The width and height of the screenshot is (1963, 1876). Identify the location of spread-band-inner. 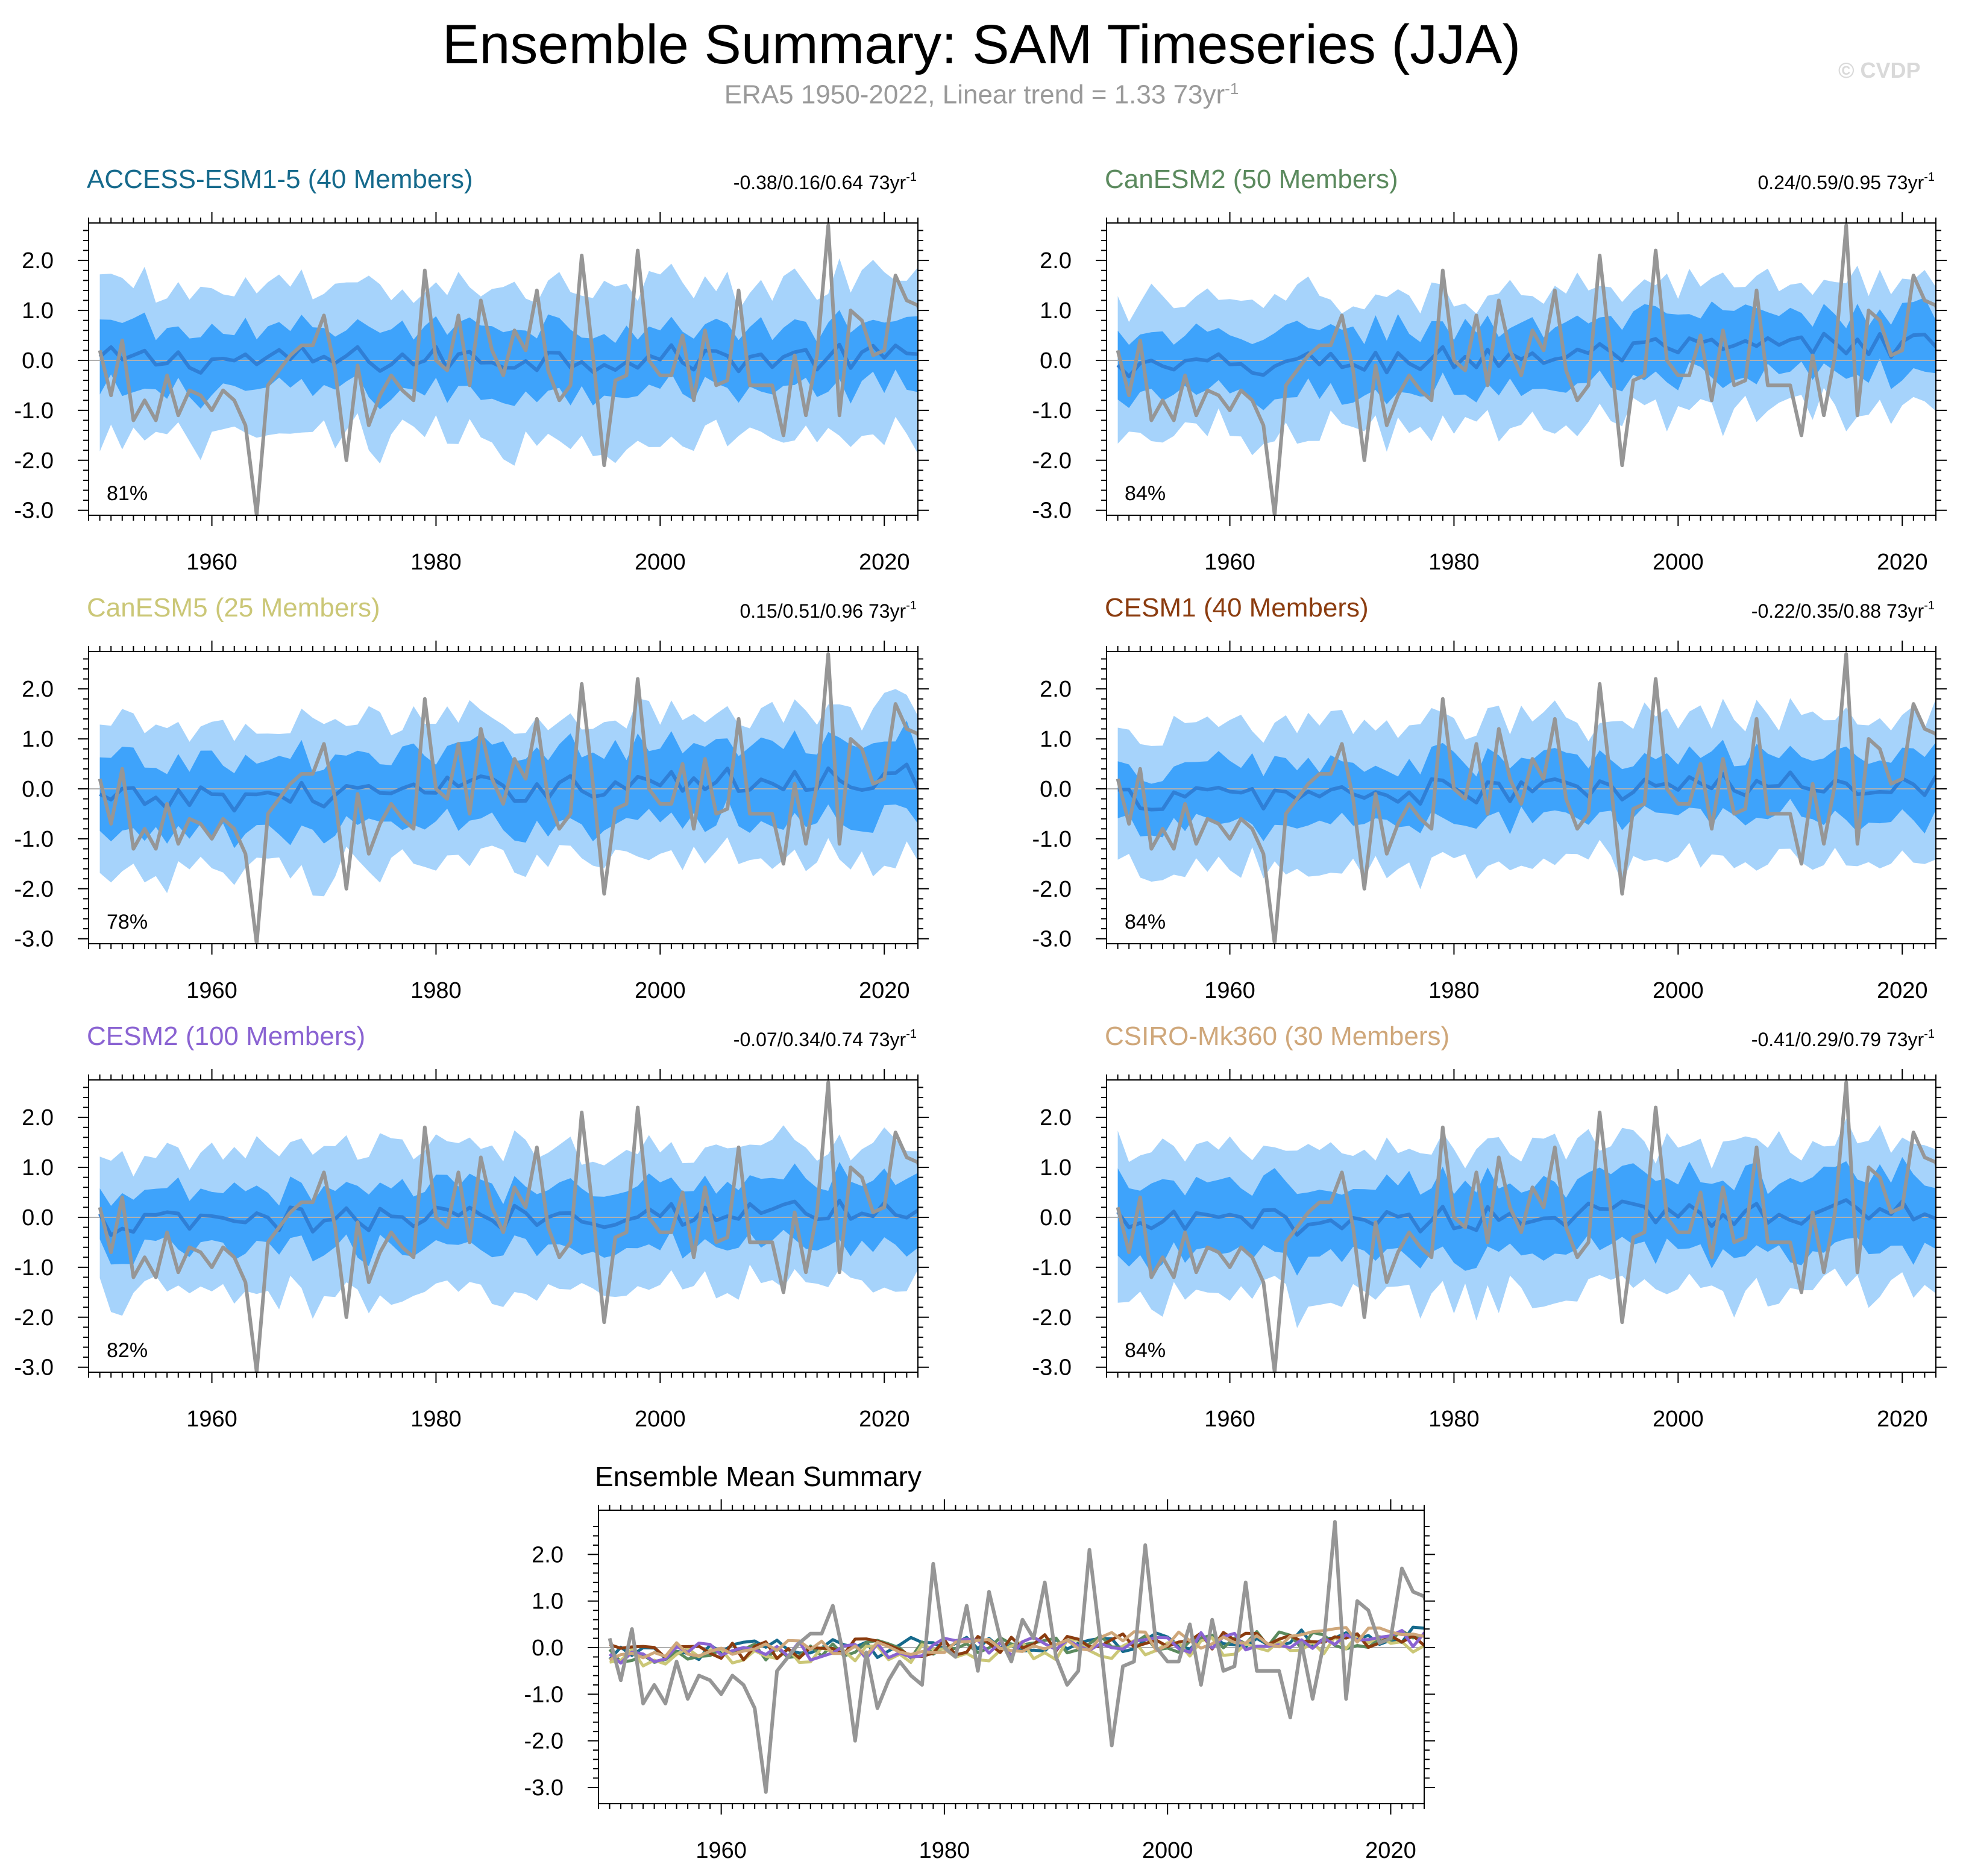
(1526, 790).